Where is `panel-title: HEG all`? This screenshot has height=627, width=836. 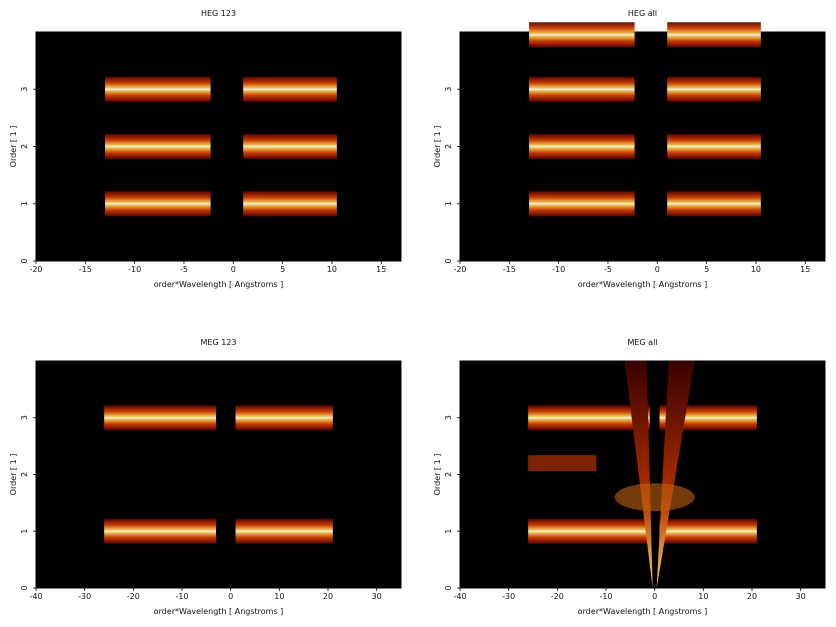 panel-title: HEG all is located at coordinates (642, 13).